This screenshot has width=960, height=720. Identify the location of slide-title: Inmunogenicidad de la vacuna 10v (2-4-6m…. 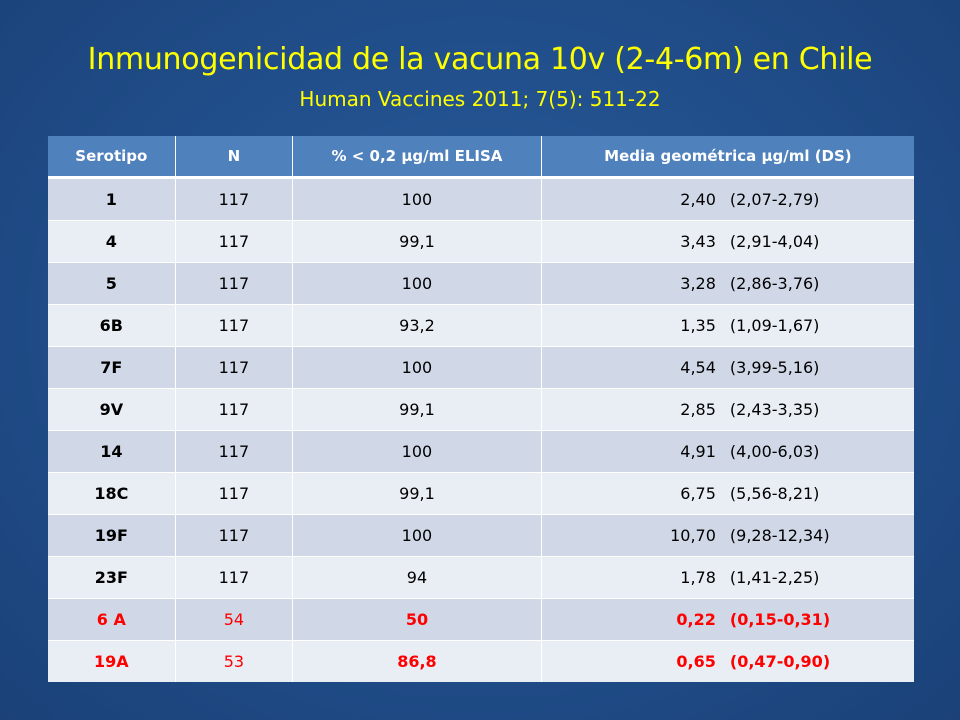
(480, 59).